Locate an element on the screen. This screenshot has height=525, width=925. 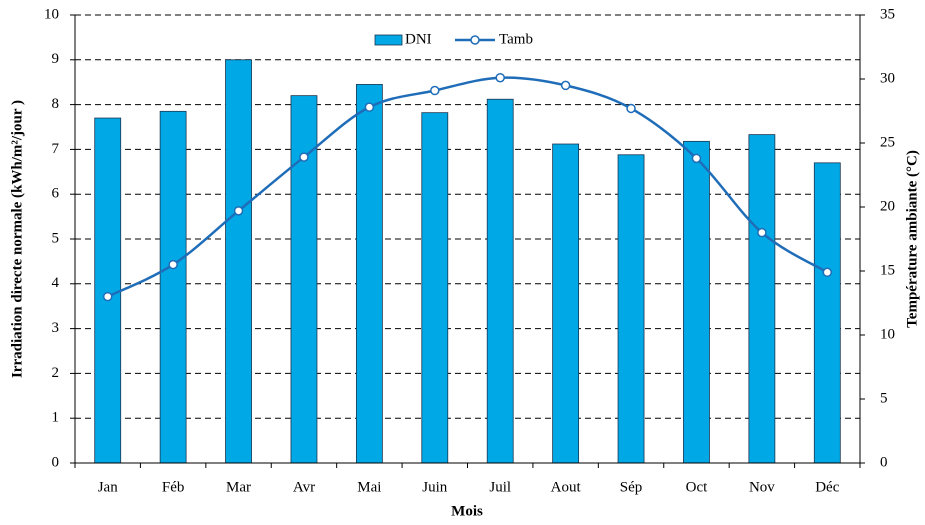
y-tick-label: 4 is located at coordinates (56, 283).